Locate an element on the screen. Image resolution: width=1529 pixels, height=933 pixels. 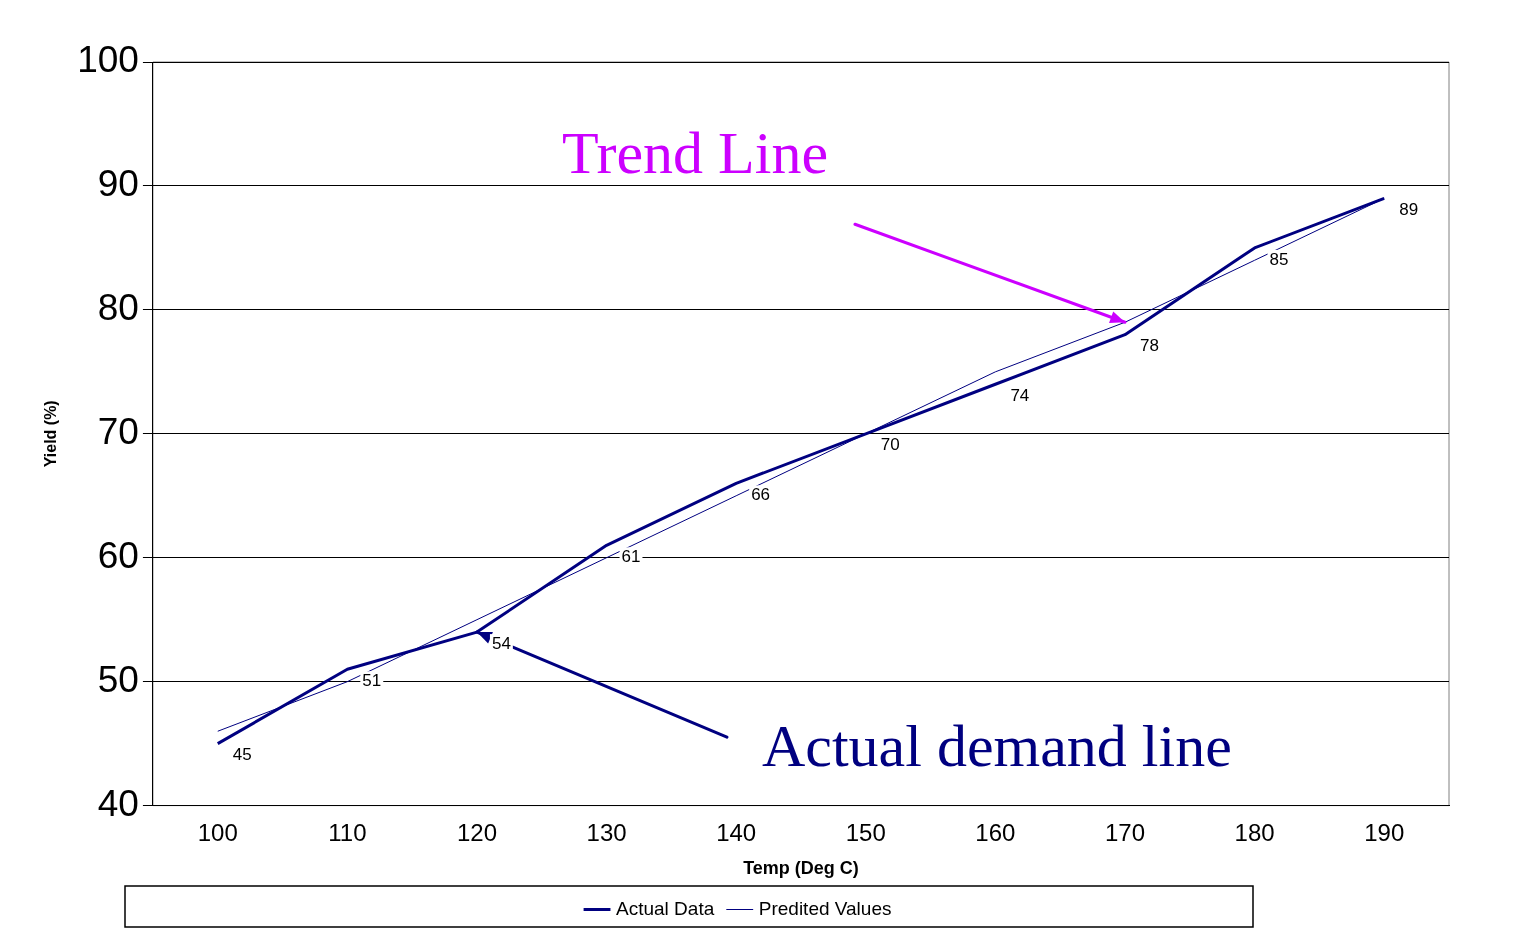
data-label: 70 is located at coordinates (890, 445).